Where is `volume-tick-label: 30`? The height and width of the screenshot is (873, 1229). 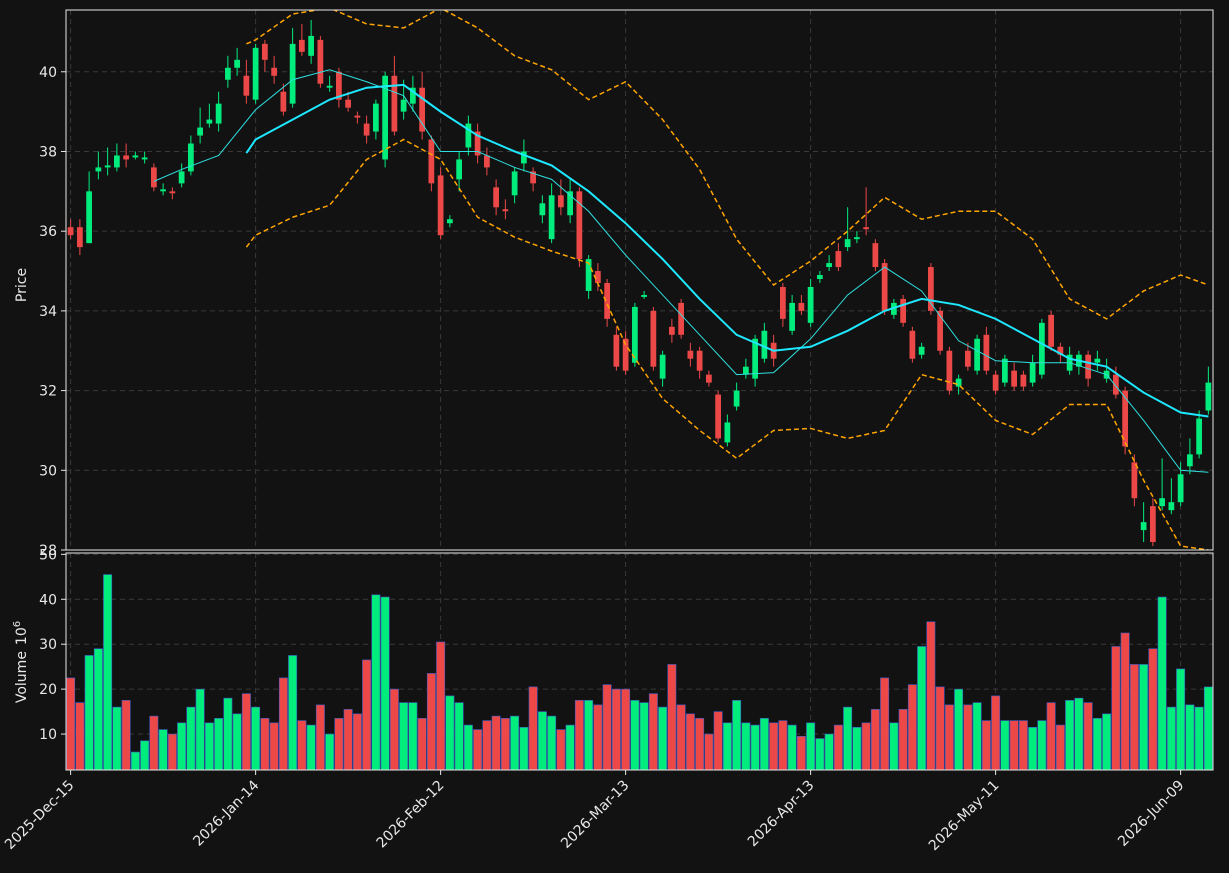
volume-tick-label: 30 is located at coordinates (48, 645).